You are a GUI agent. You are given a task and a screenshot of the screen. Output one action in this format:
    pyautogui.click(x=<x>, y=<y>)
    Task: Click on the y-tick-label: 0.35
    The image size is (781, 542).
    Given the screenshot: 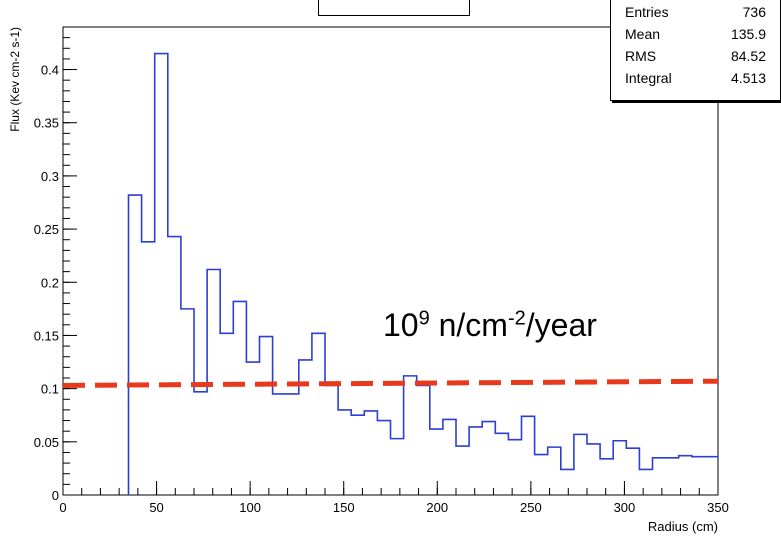 What is the action you would take?
    pyautogui.click(x=46, y=123)
    